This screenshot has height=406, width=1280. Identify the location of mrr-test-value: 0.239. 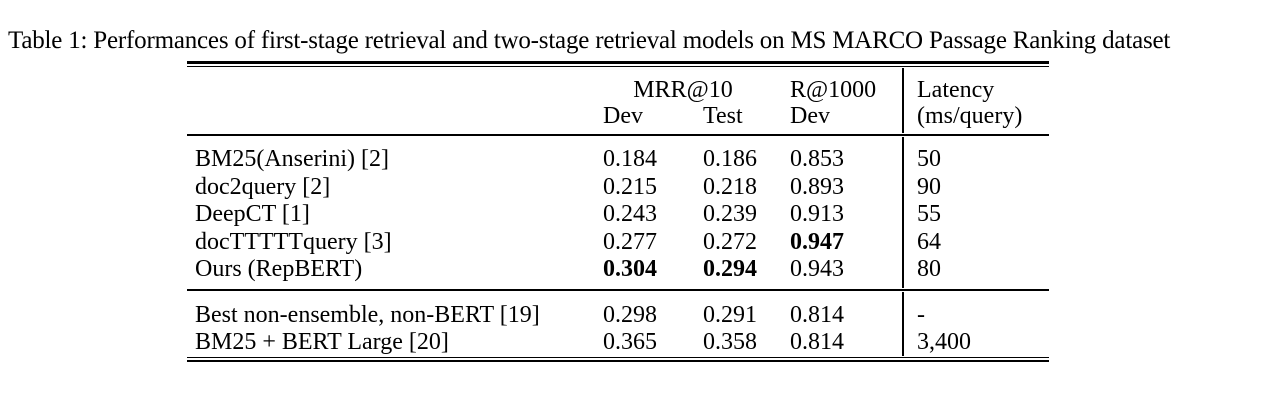
(730, 214).